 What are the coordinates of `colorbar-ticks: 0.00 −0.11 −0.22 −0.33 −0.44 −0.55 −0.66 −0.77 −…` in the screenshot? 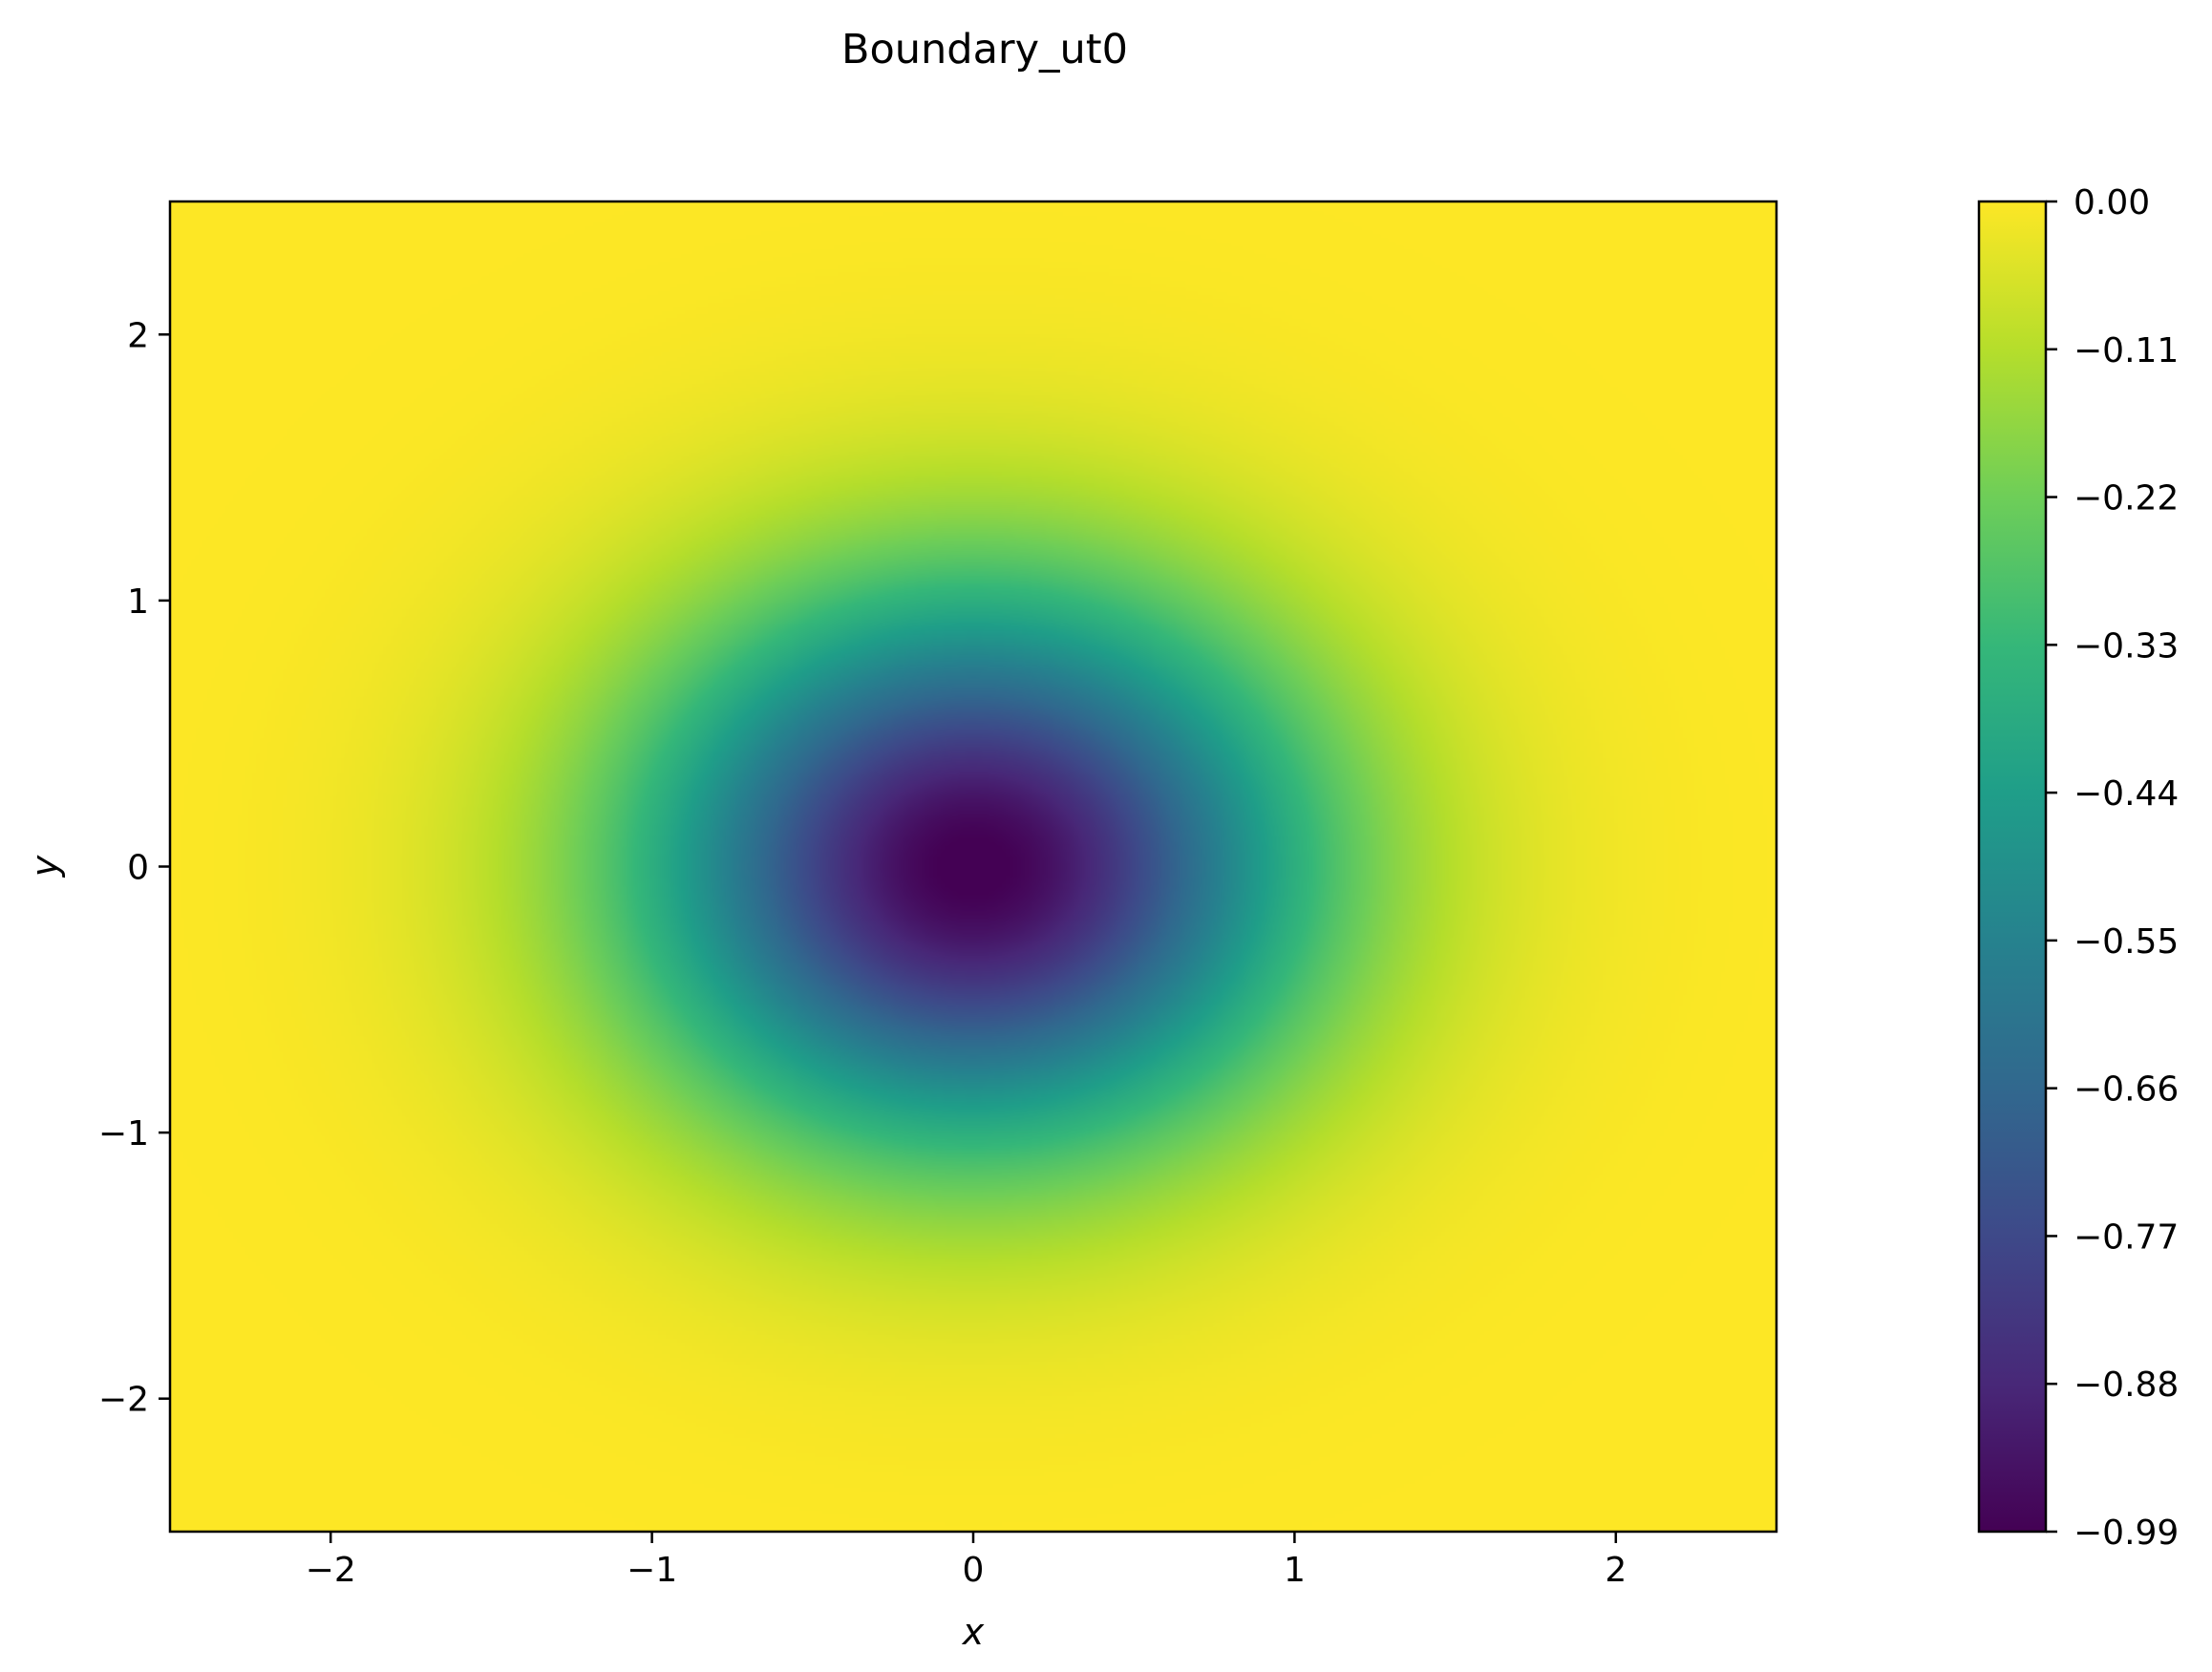 It's located at (2112, 868).